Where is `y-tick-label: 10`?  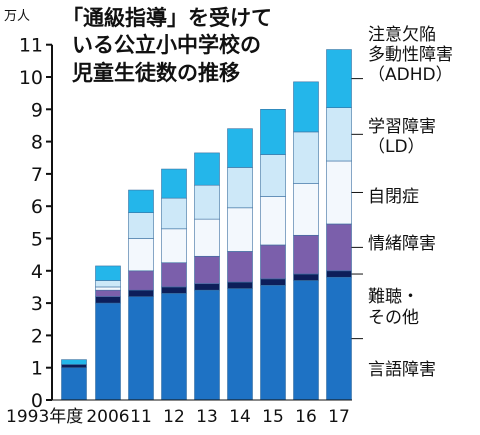
y-tick-label: 10 is located at coordinates (31, 78).